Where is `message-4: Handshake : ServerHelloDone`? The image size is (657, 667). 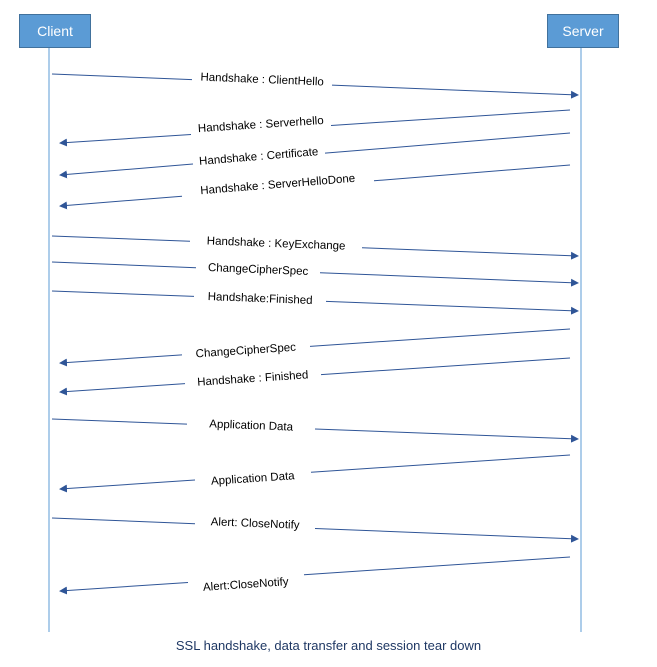 message-4: Handshake : ServerHelloDone is located at coordinates (315, 187).